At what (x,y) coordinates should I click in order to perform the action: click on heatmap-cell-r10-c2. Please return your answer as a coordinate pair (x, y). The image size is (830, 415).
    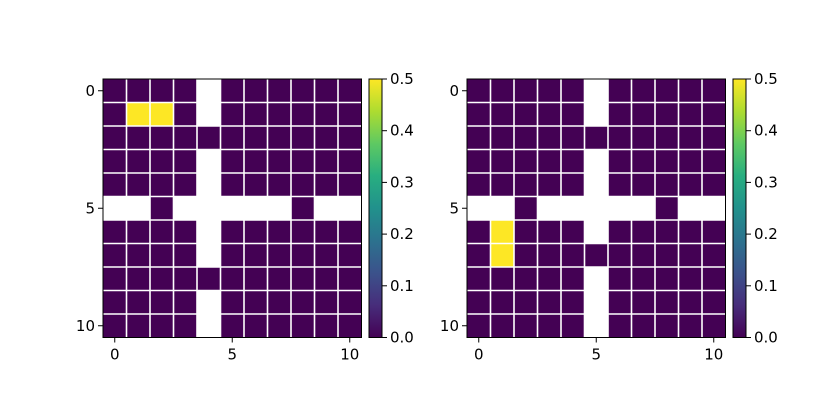
    Looking at the image, I should click on (526, 326).